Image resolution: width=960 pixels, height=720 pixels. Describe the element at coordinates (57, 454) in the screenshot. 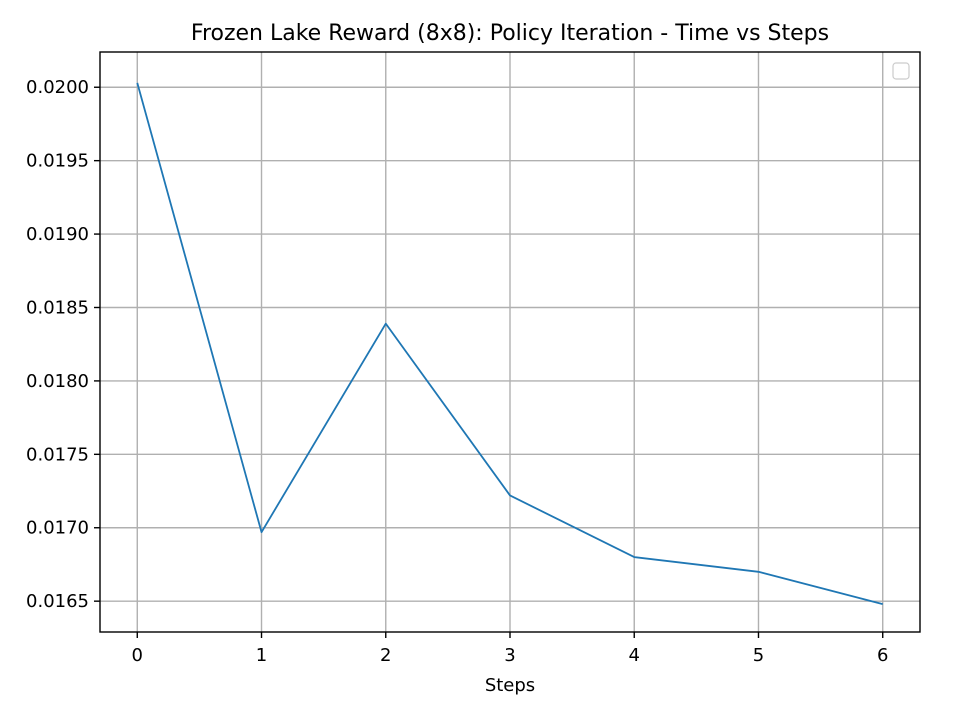

I see `y-tick-label: 0.0175` at that location.